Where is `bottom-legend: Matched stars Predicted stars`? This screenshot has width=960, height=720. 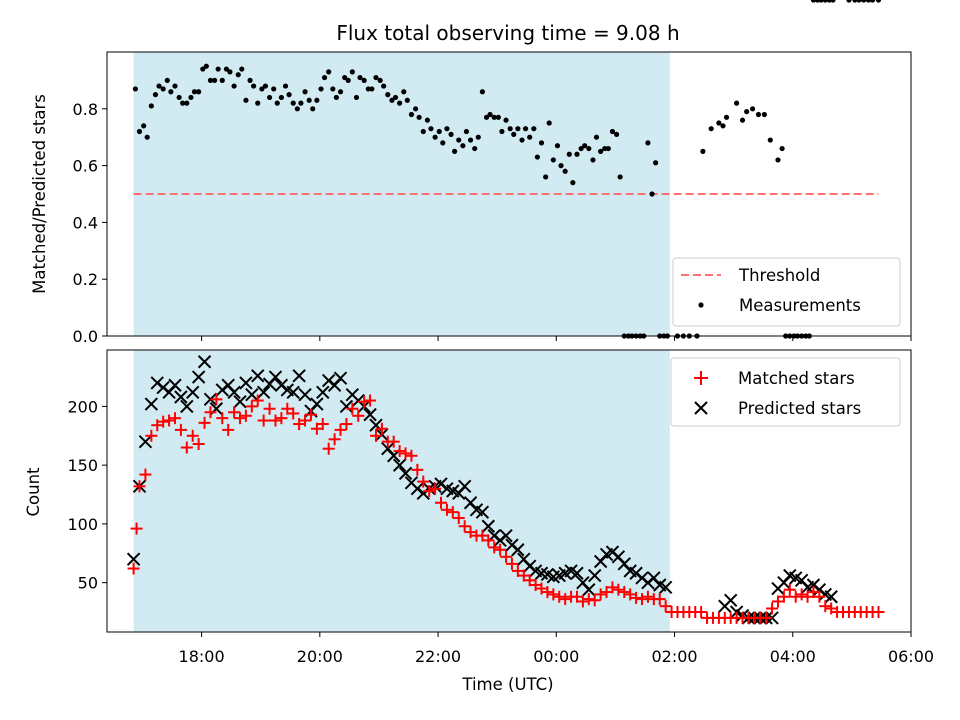
bottom-legend: Matched stars Predicted stars is located at coordinates (785, 392).